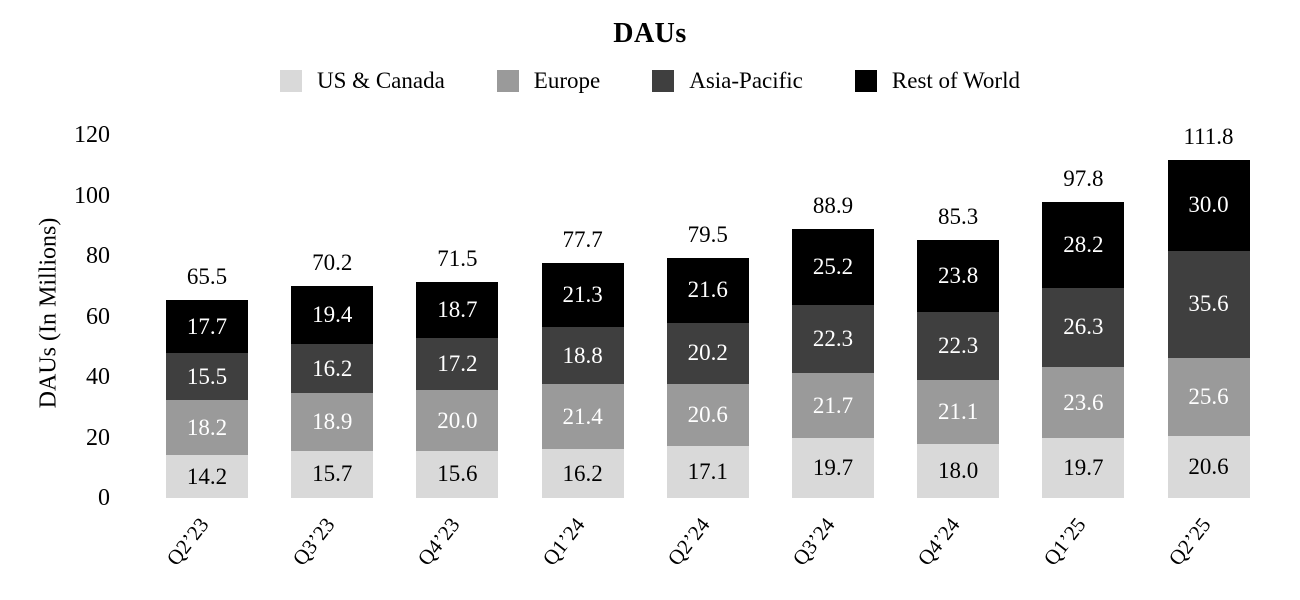  What do you see at coordinates (457, 258) in the screenshot?
I see `bar-total-label: 71.5` at bounding box center [457, 258].